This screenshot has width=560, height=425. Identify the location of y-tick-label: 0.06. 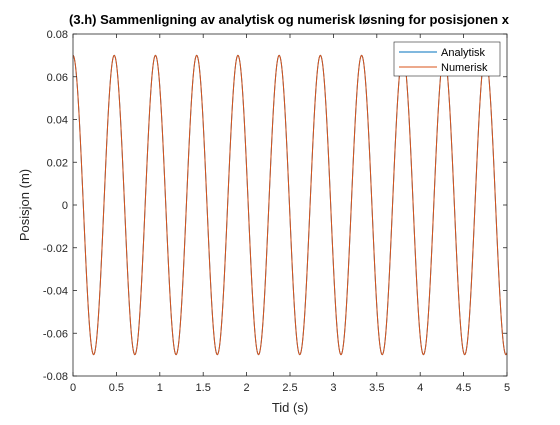
(57, 78).